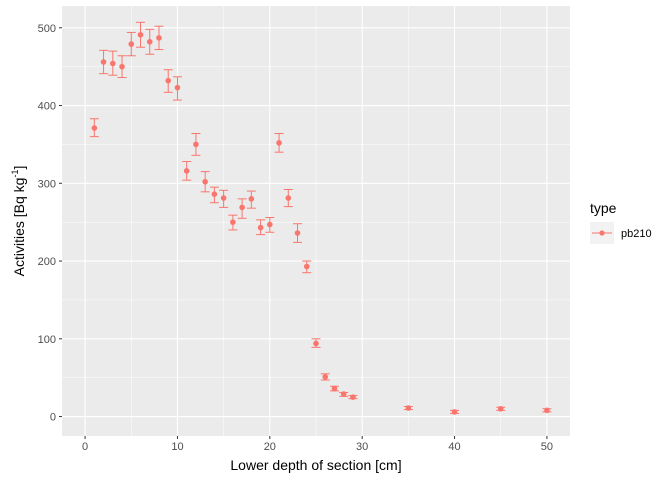 This screenshot has height=480, width=672. Describe the element at coordinates (15, 174) in the screenshot. I see `y-axis-title-superscript: -1` at that location.